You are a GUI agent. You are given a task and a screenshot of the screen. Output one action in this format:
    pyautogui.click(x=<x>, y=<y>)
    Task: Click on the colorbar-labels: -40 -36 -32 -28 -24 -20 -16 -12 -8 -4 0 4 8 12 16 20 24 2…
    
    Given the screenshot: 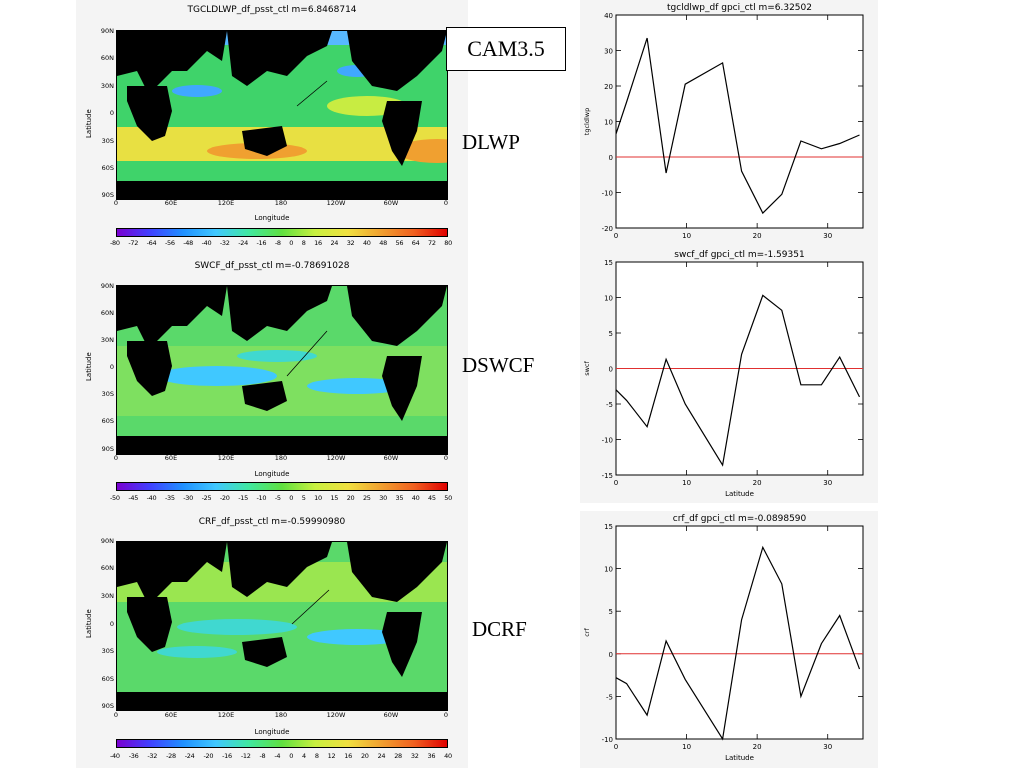 What is the action you would take?
    pyautogui.click(x=281, y=756)
    